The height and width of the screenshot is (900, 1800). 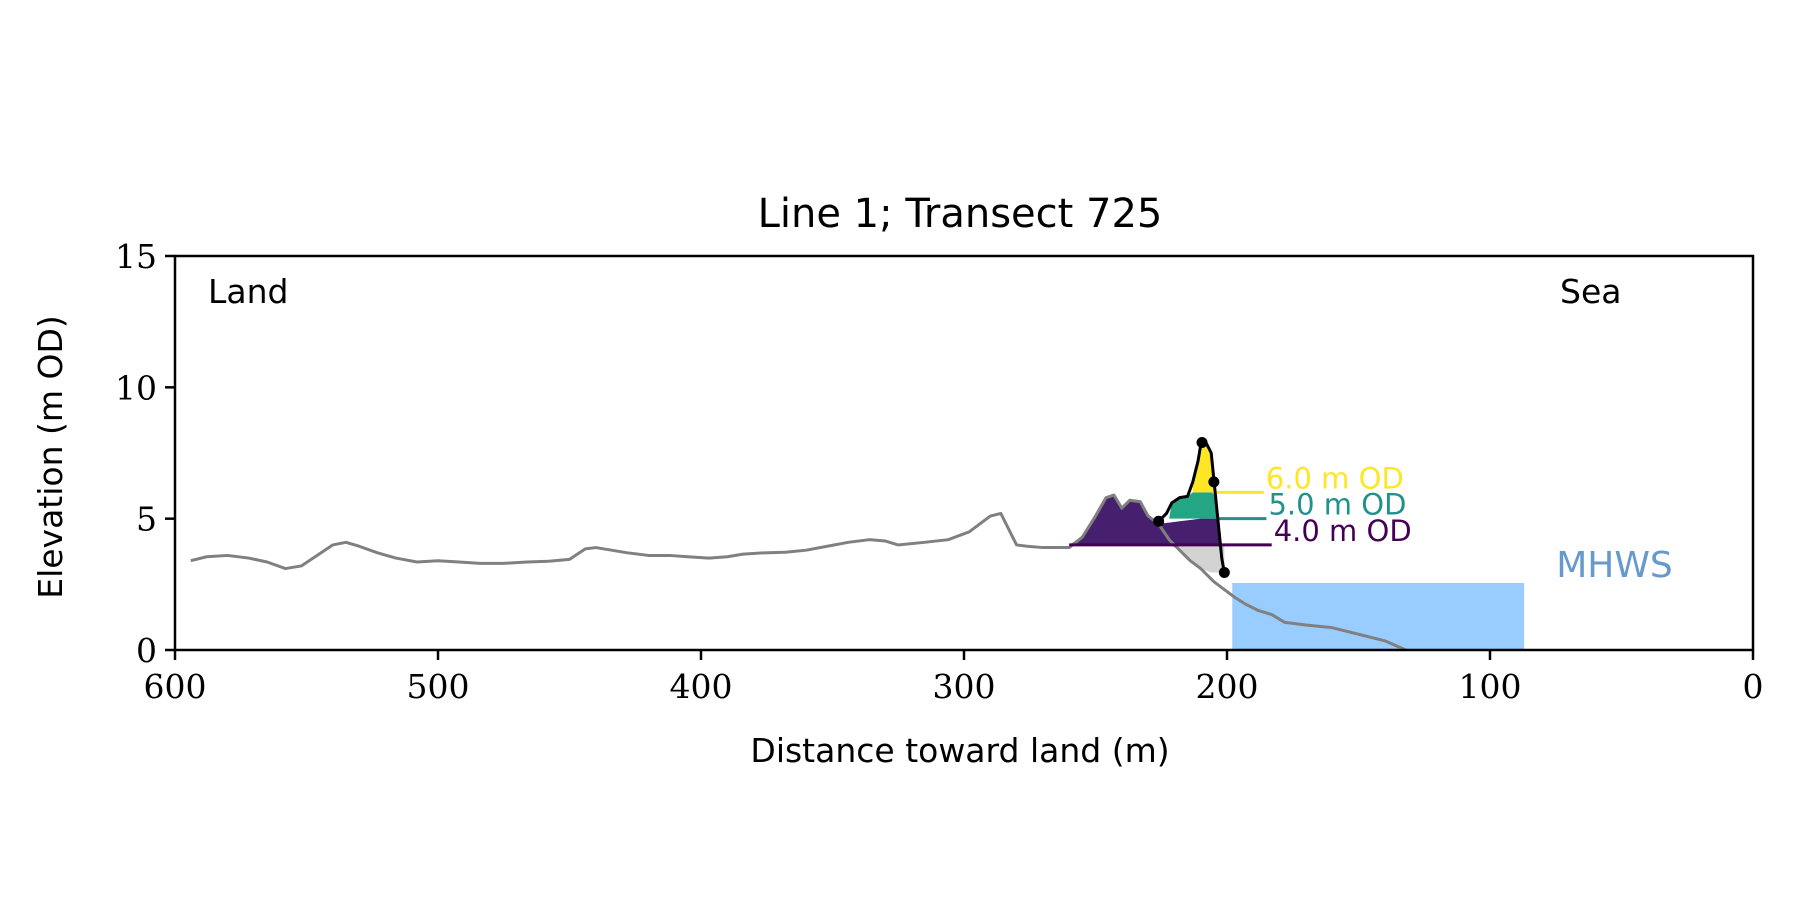 I want to click on fill-above-6m, so click(x=1203, y=467).